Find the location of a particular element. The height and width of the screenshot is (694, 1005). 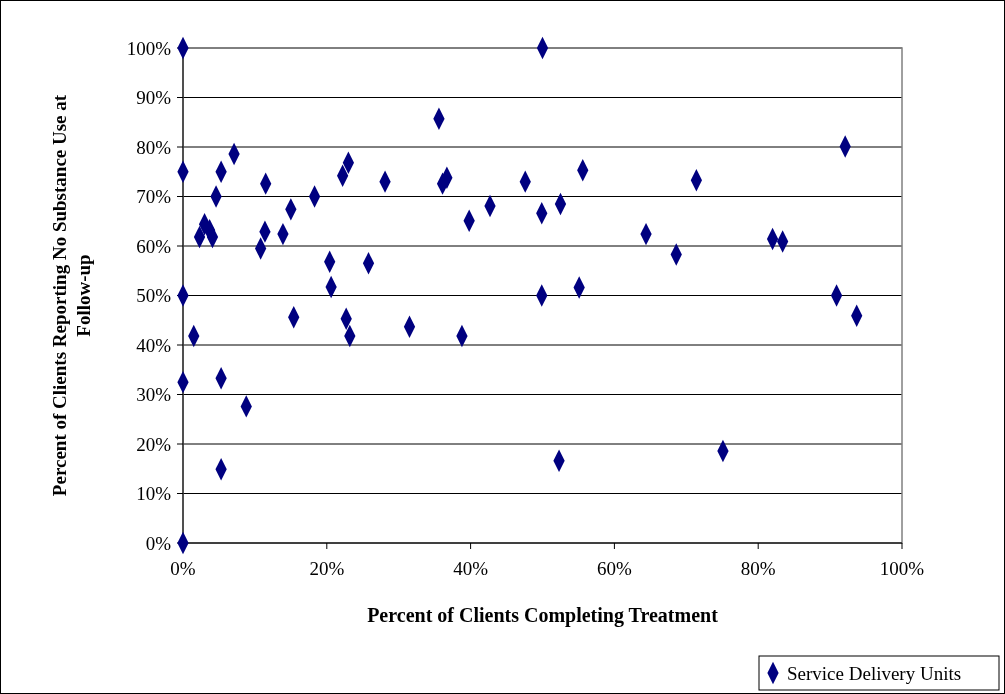

y-tick-label: 40% is located at coordinates (154, 345).